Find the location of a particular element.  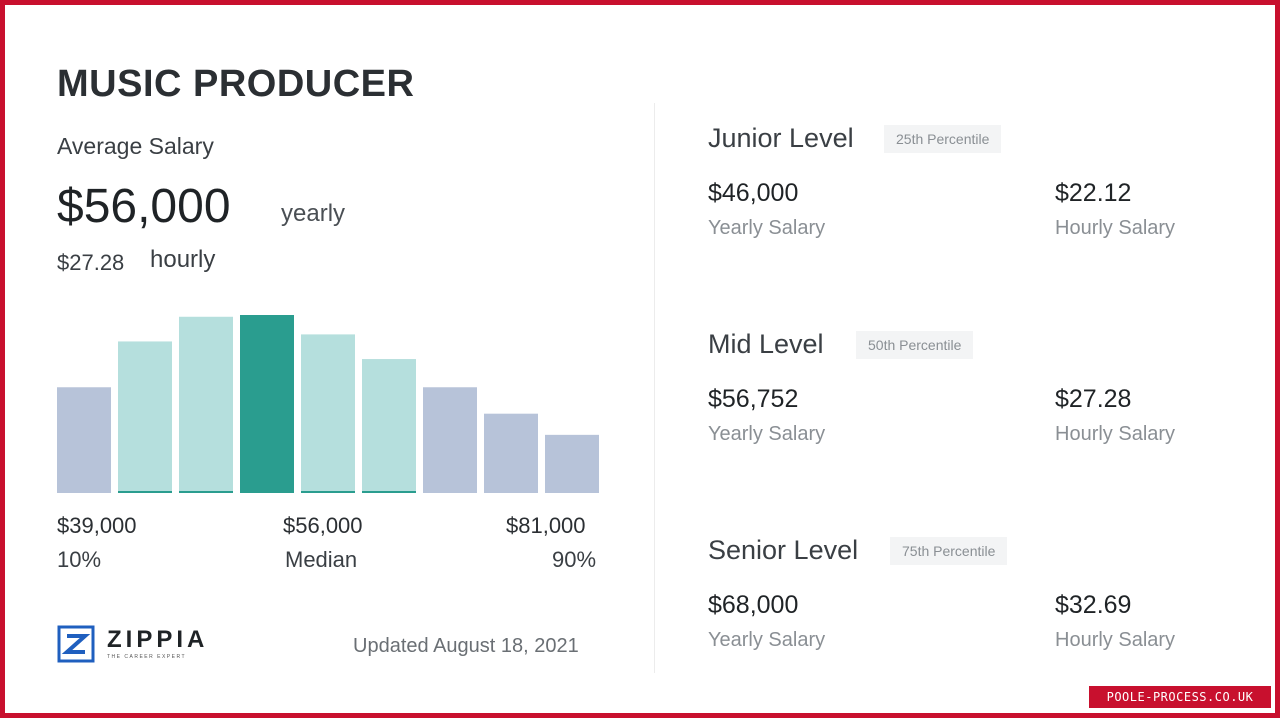

average-salary-label: Average Salary is located at coordinates (135, 146).